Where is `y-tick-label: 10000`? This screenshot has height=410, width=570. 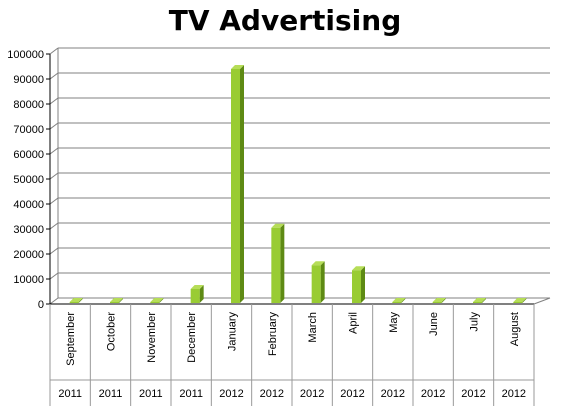
y-tick-label: 10000 is located at coordinates (28, 280).